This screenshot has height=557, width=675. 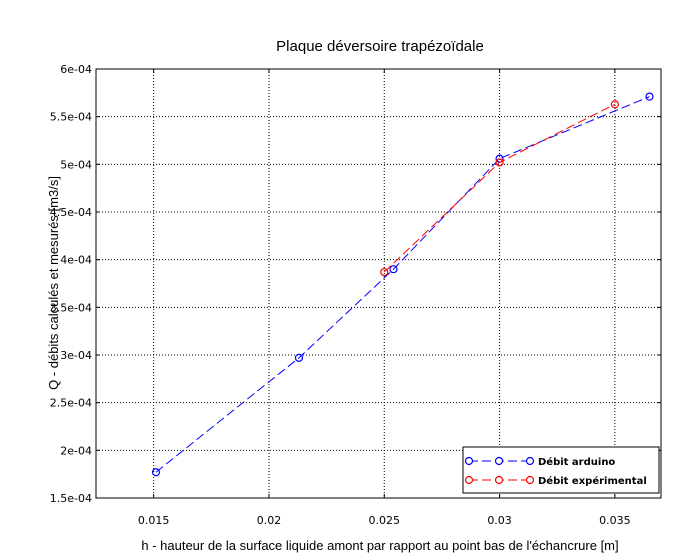 I want to click on x-tick-label: 0.015, so click(x=154, y=520).